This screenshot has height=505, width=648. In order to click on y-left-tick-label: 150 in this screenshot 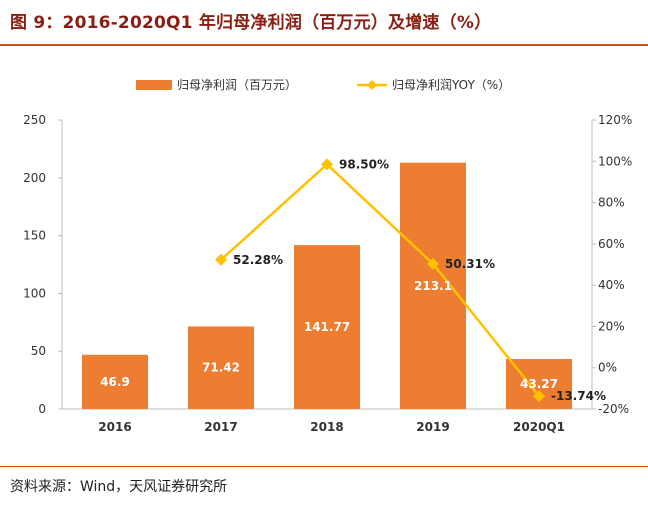, I will do `click(34, 236)`.